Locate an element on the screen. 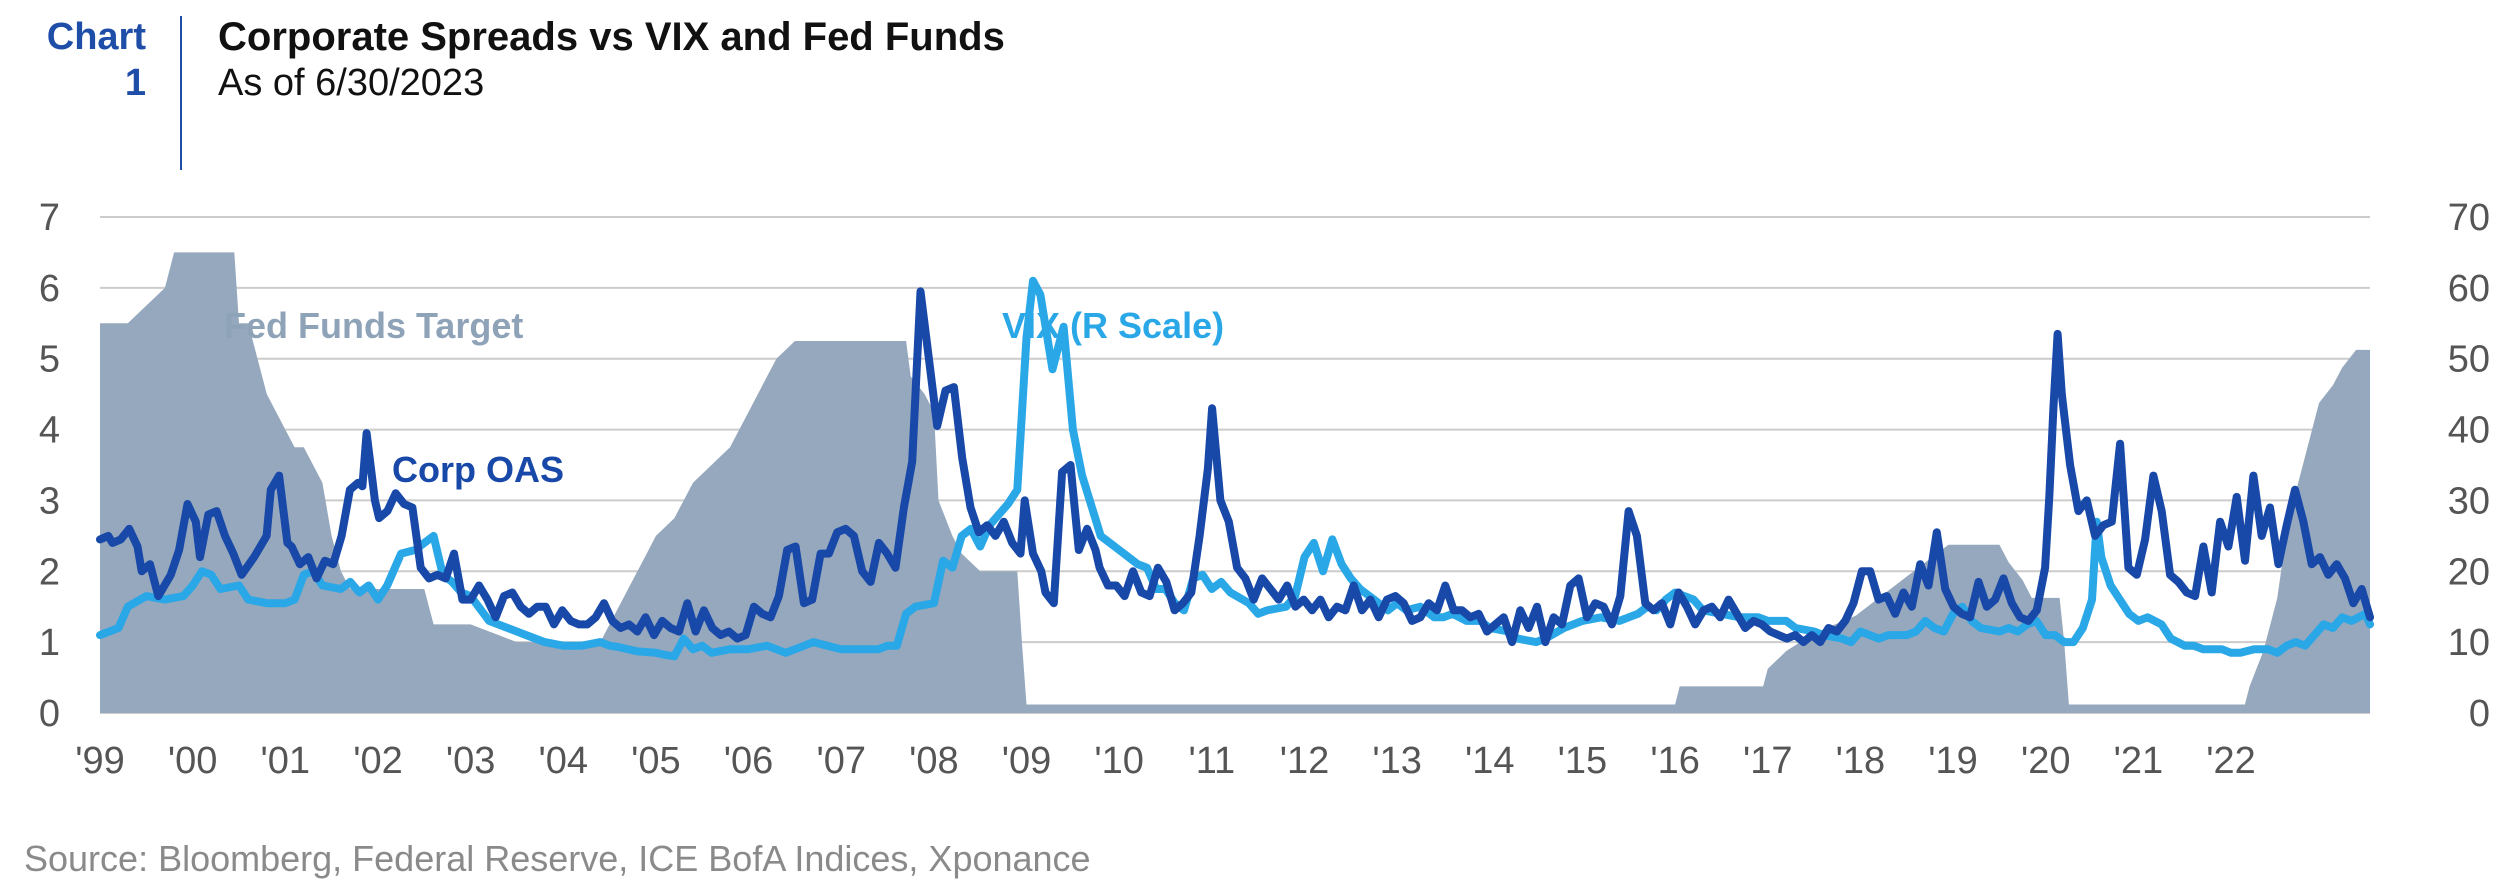 This screenshot has height=896, width=2498. y-left-tick-label: 6 is located at coordinates (49, 289).